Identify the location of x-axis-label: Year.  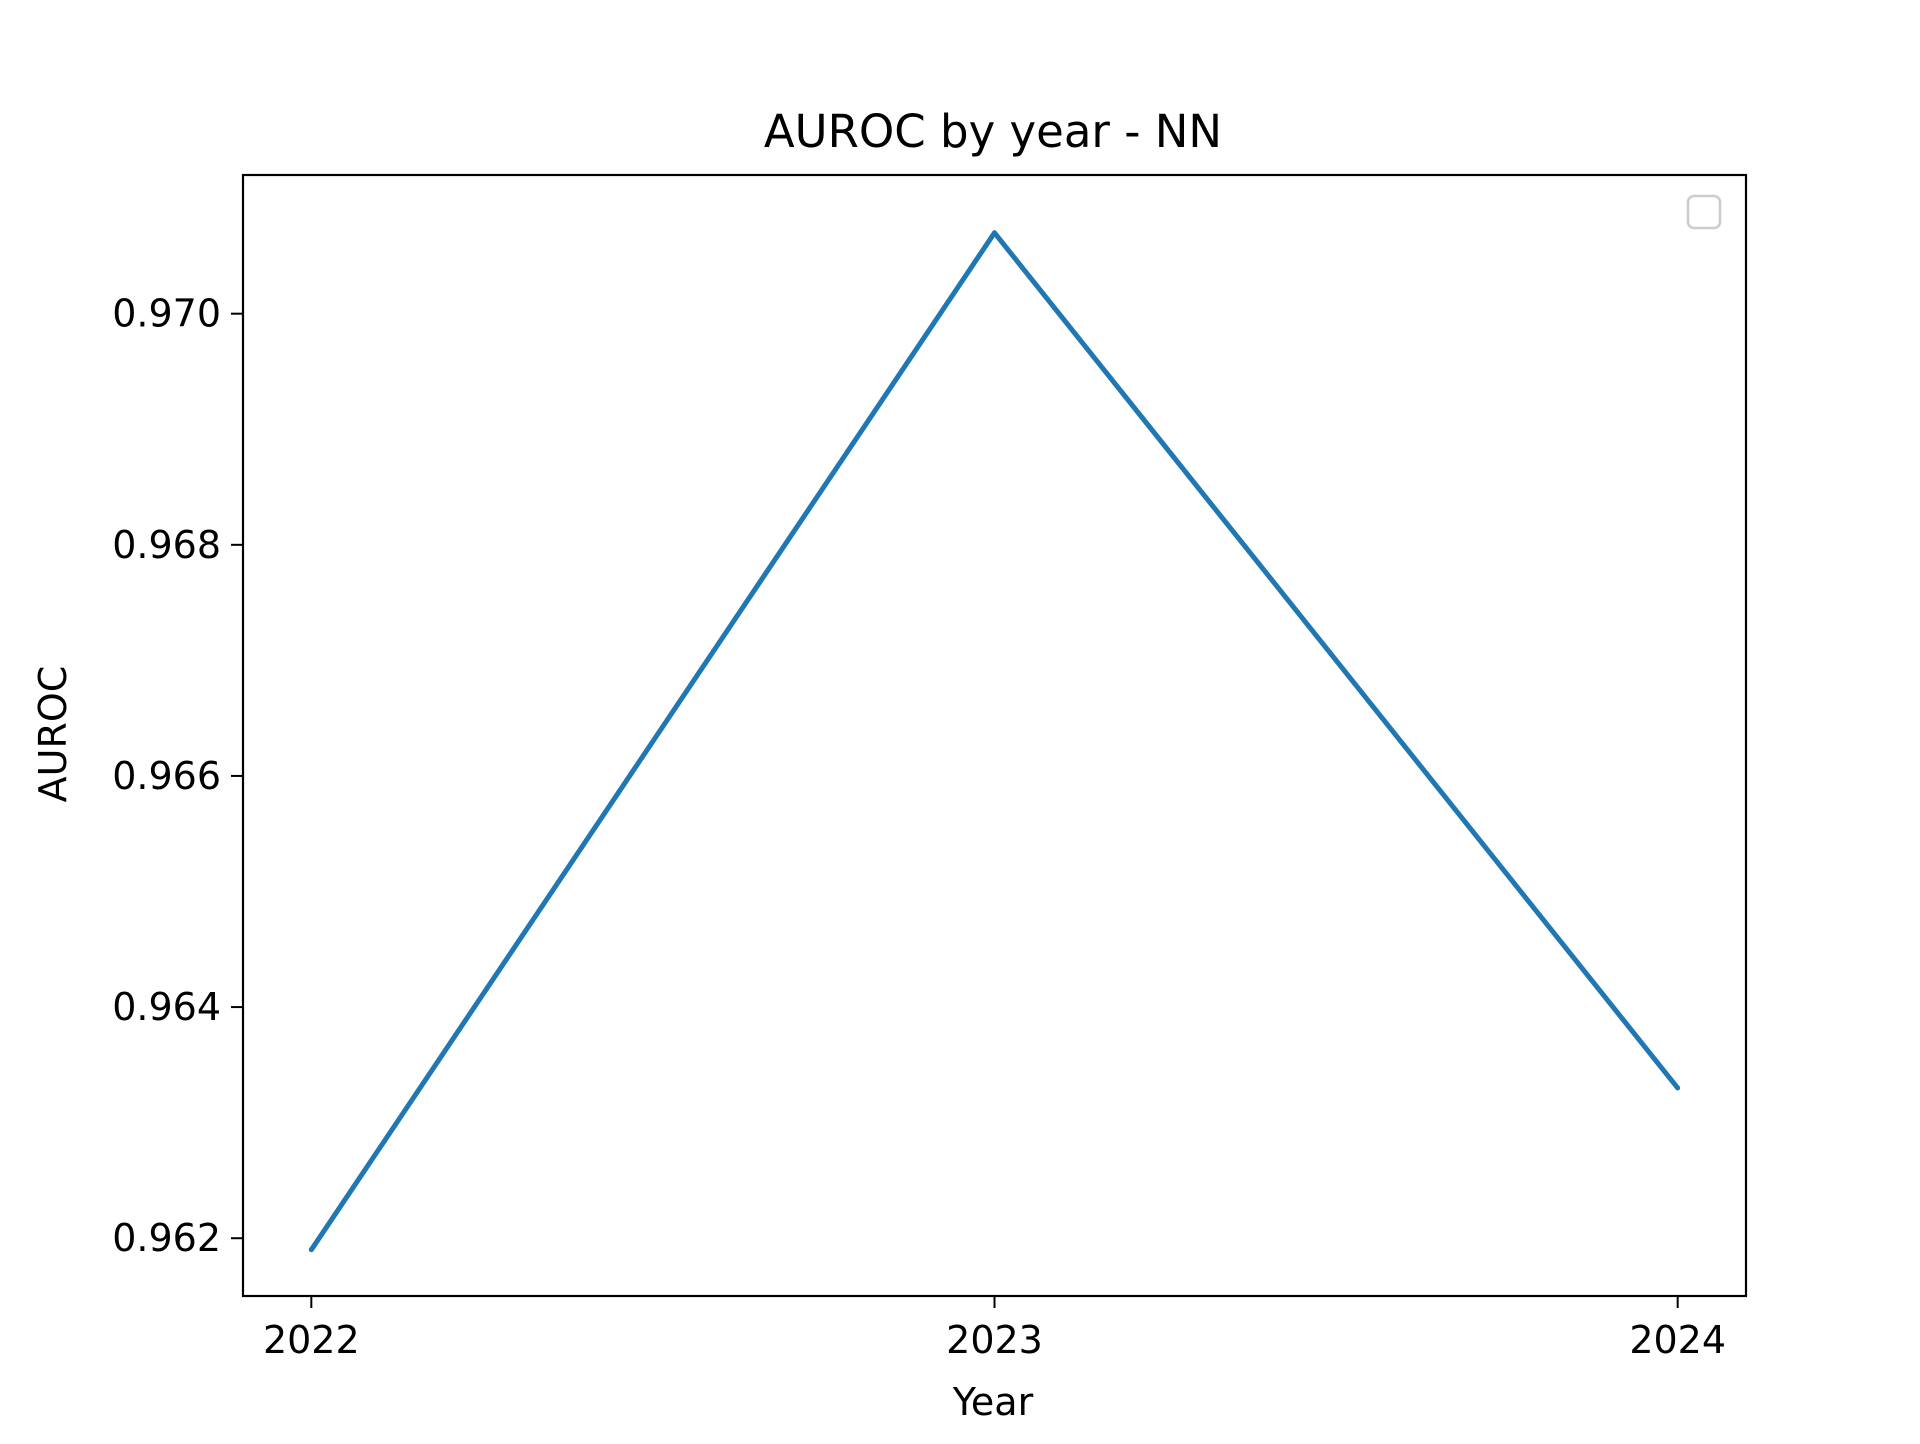
(993, 1402).